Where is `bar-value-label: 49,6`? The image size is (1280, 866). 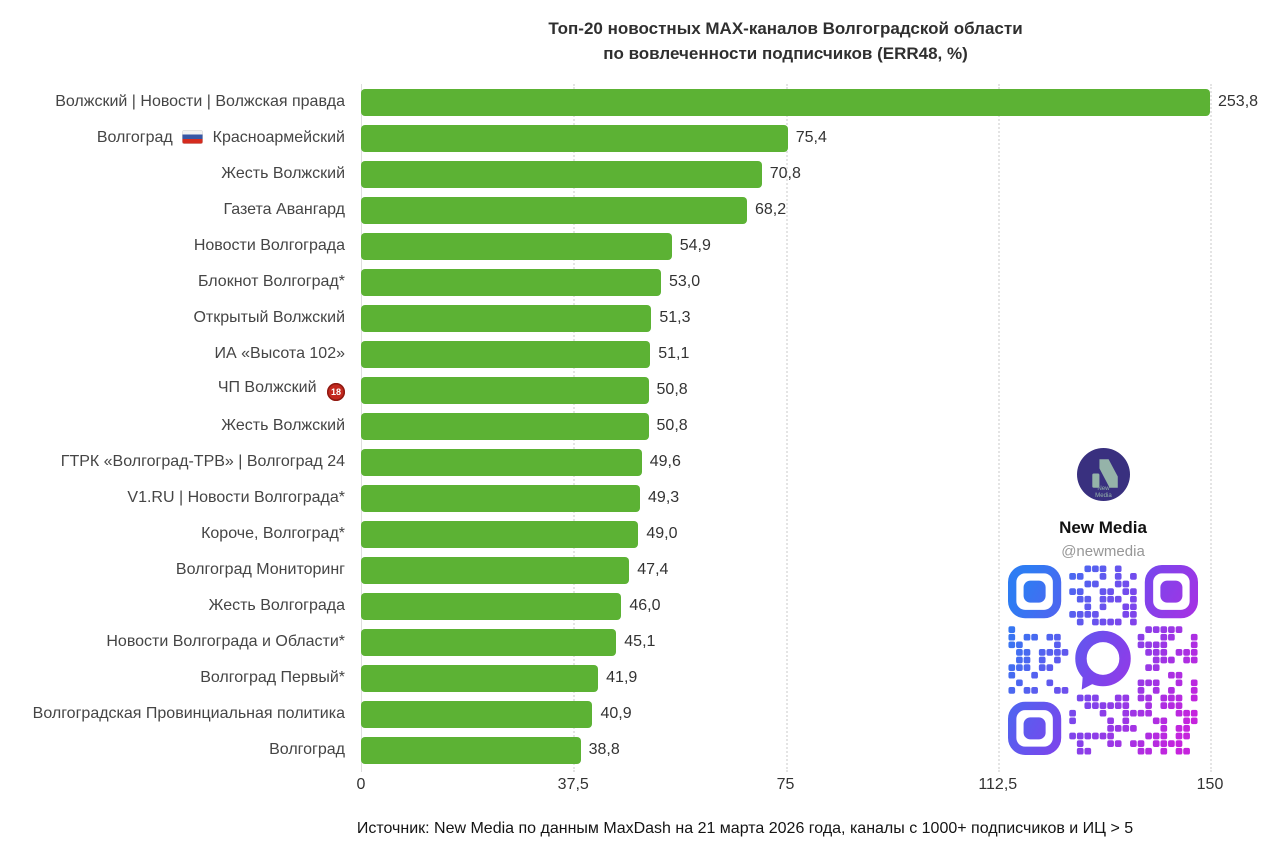 bar-value-label: 49,6 is located at coordinates (665, 461).